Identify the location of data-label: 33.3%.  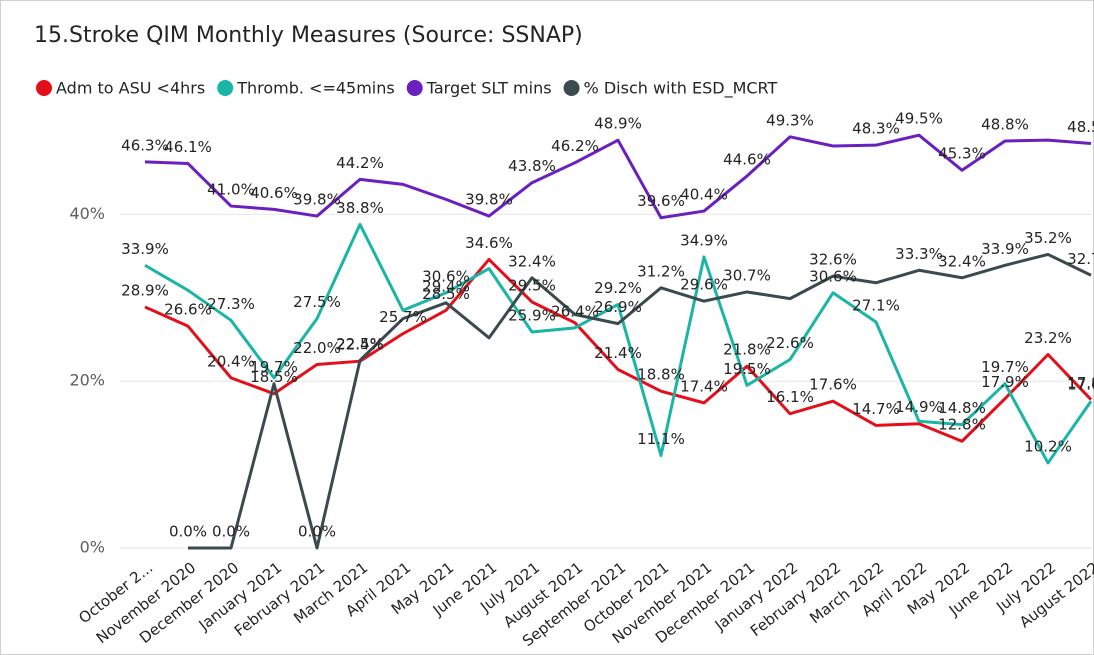
(919, 254).